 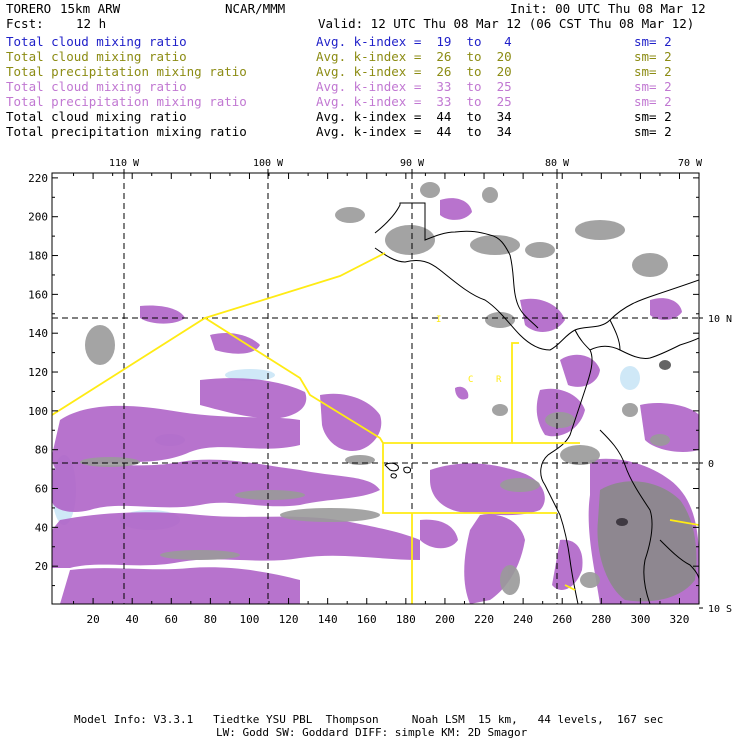 What do you see at coordinates (720, 319) in the screenshot?
I see `latitude-label: 10 N` at bounding box center [720, 319].